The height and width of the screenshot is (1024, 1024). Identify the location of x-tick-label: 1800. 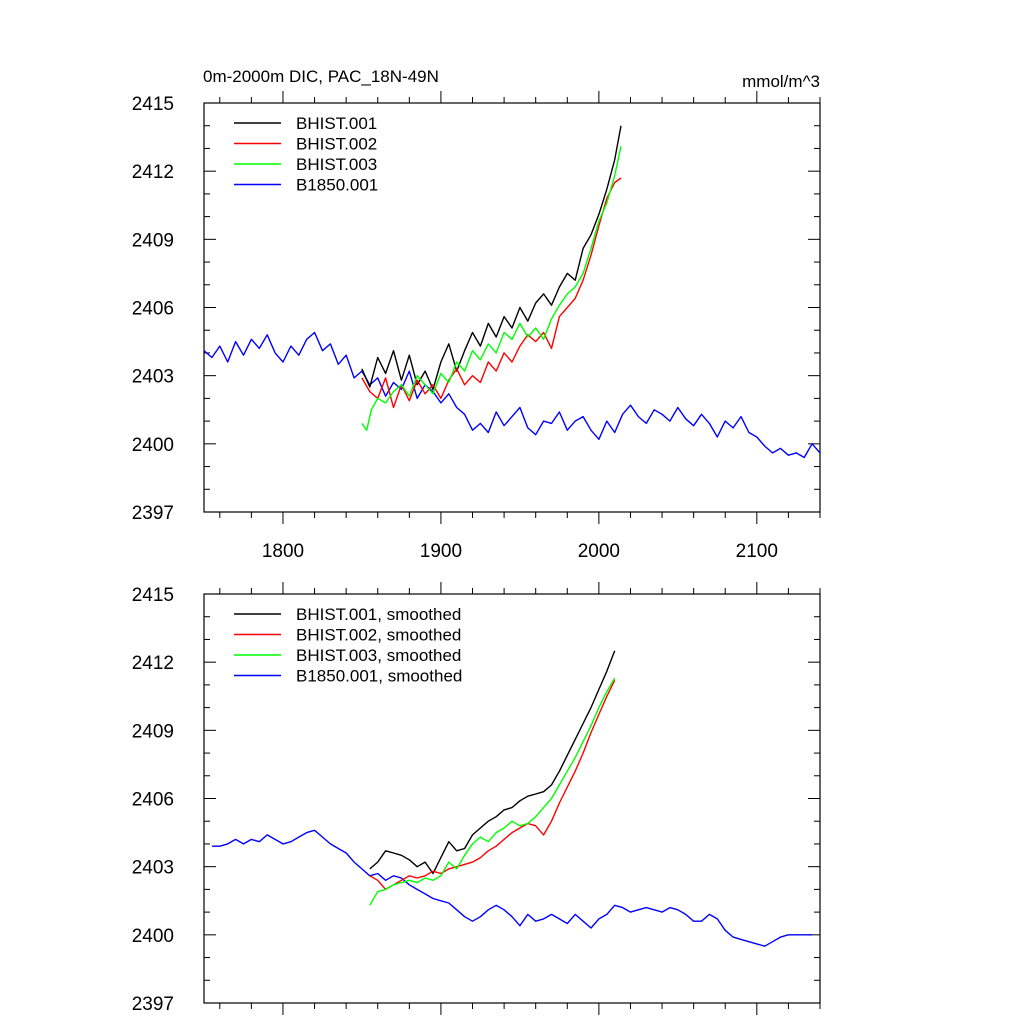
(283, 551).